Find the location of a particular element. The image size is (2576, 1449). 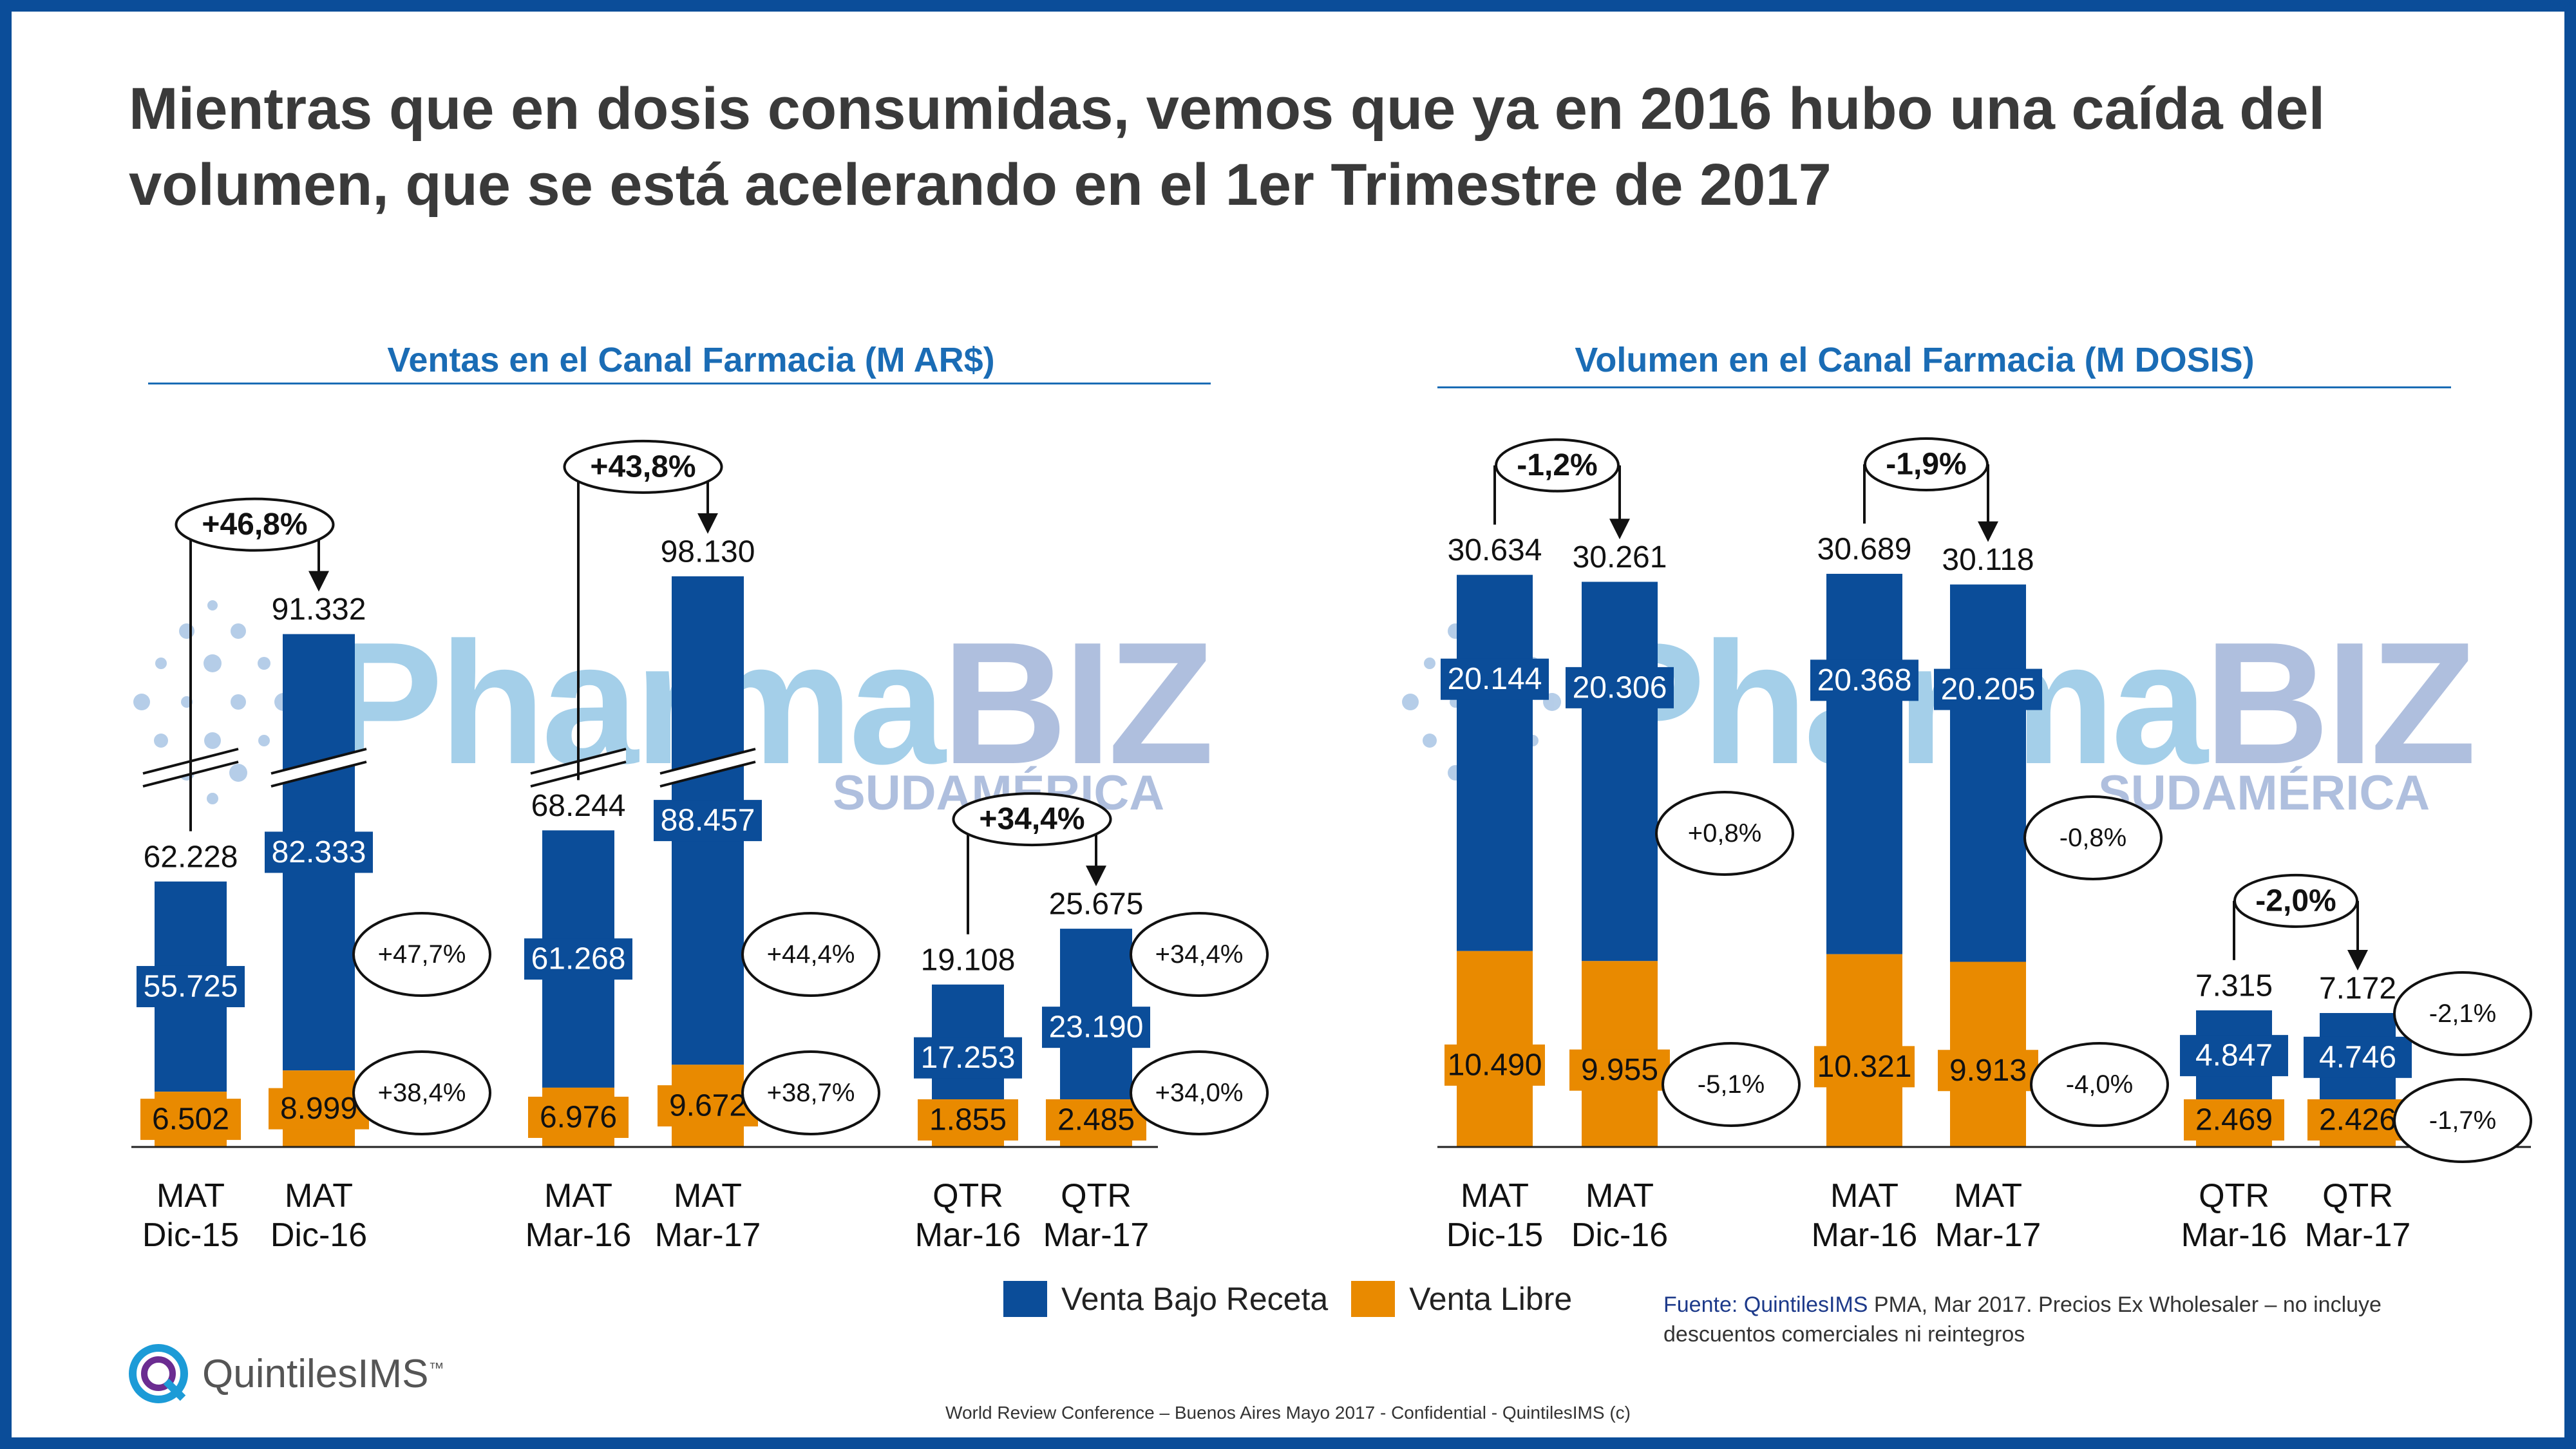

segment-label-venta-libre: 8.999 is located at coordinates (318, 1109).